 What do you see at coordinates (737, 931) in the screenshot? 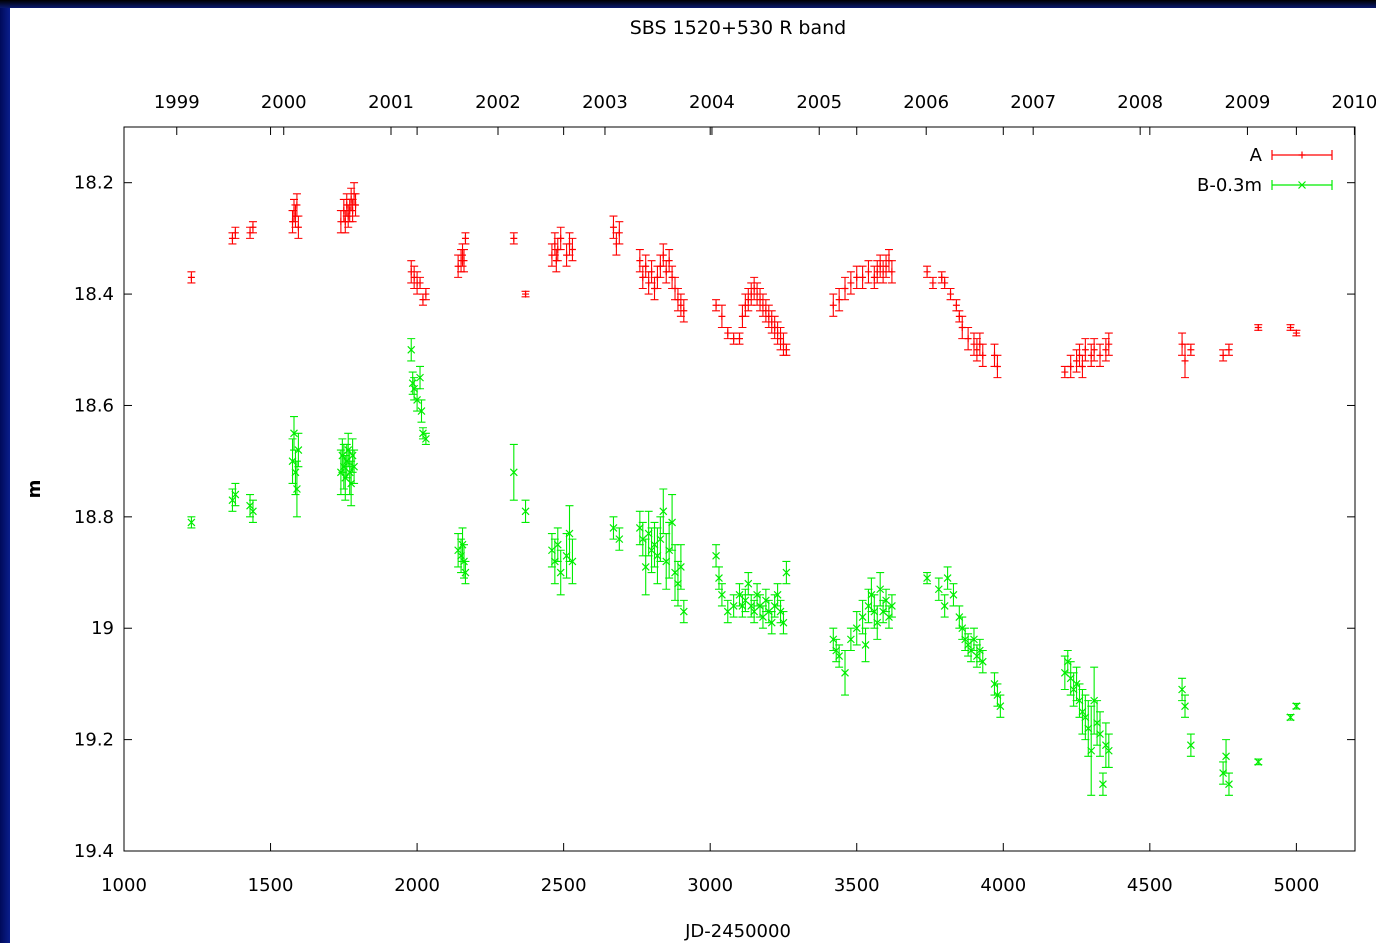
I see `x-axis-label: JD-2450000` at bounding box center [737, 931].